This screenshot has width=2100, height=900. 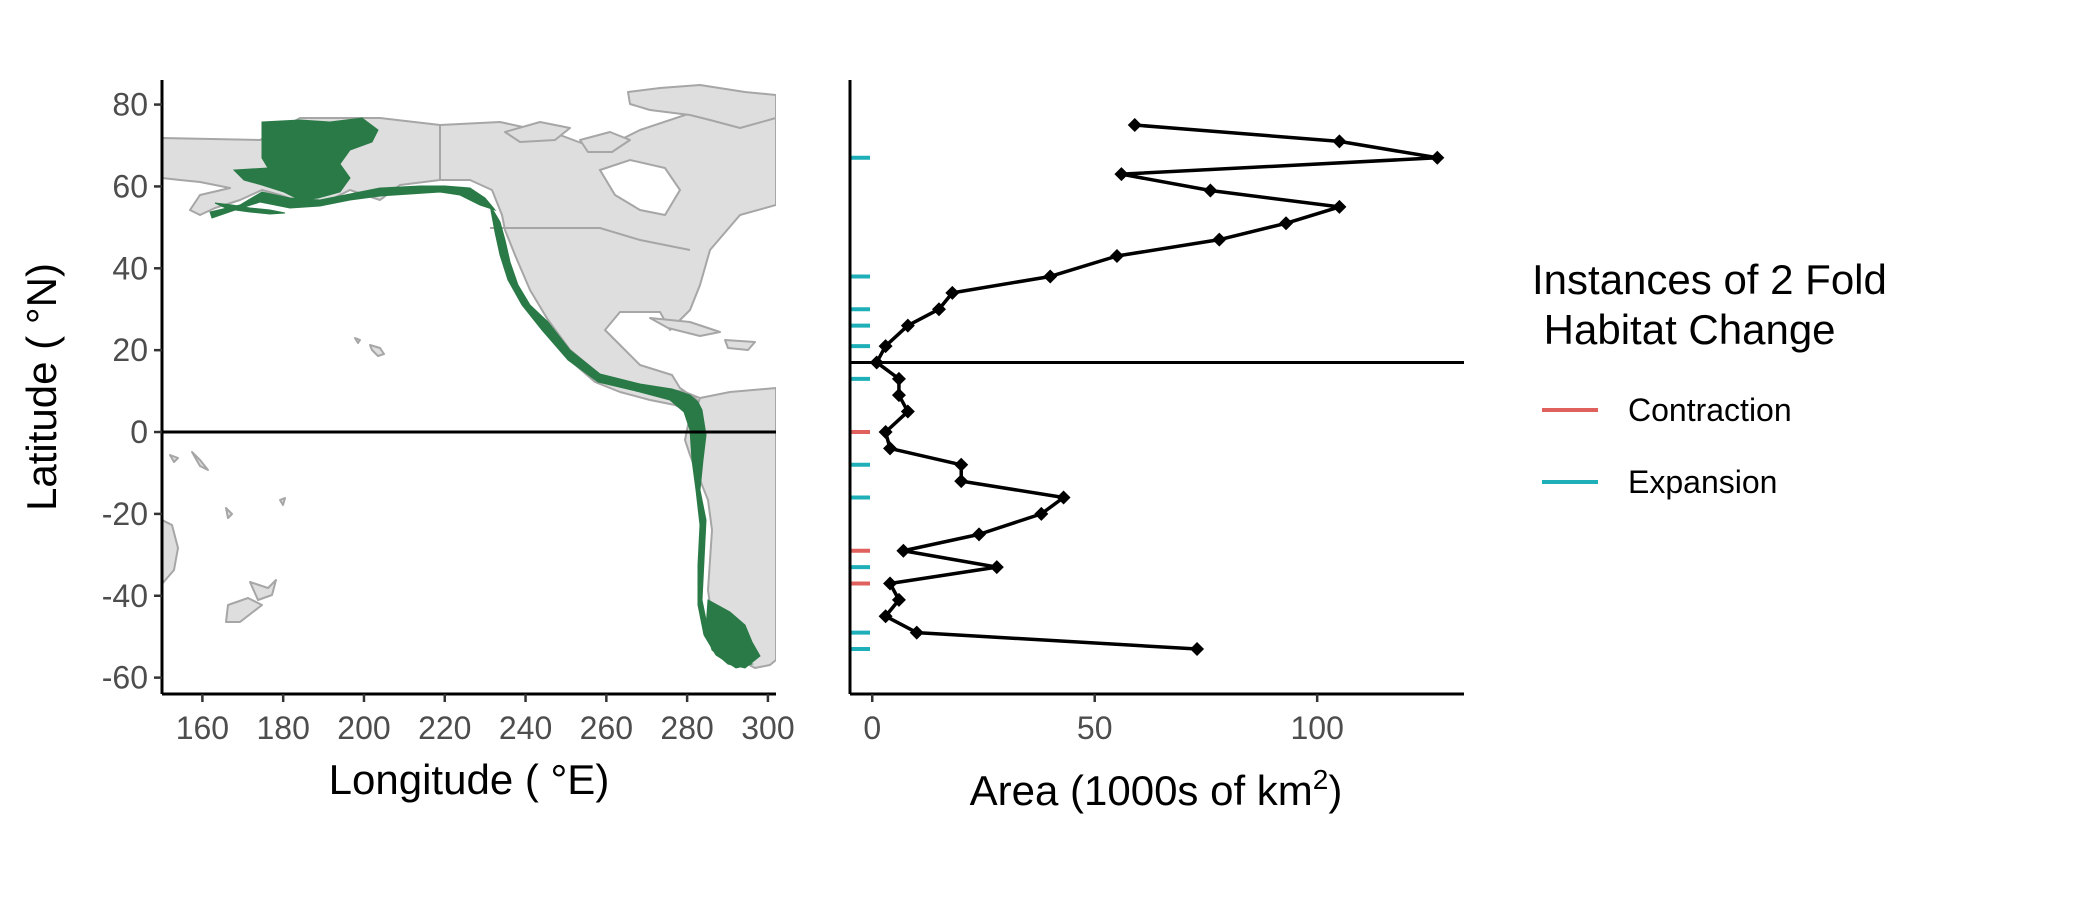 What do you see at coordinates (469, 779) in the screenshot?
I see `map-x-axis-title: Longitude ( °E)` at bounding box center [469, 779].